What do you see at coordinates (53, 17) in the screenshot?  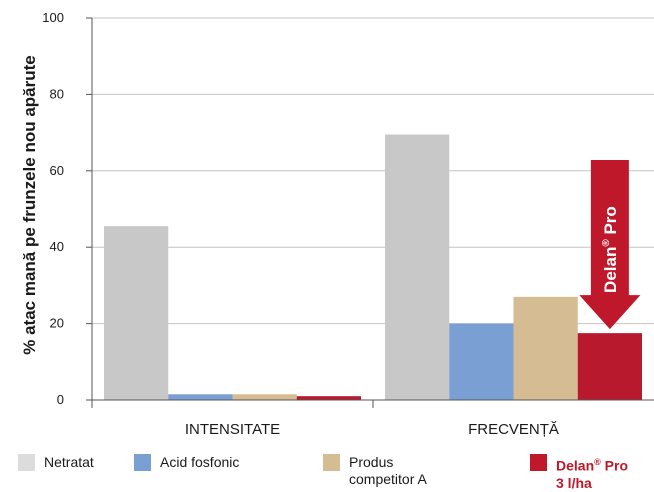 I see `y-tick-label: 100` at bounding box center [53, 17].